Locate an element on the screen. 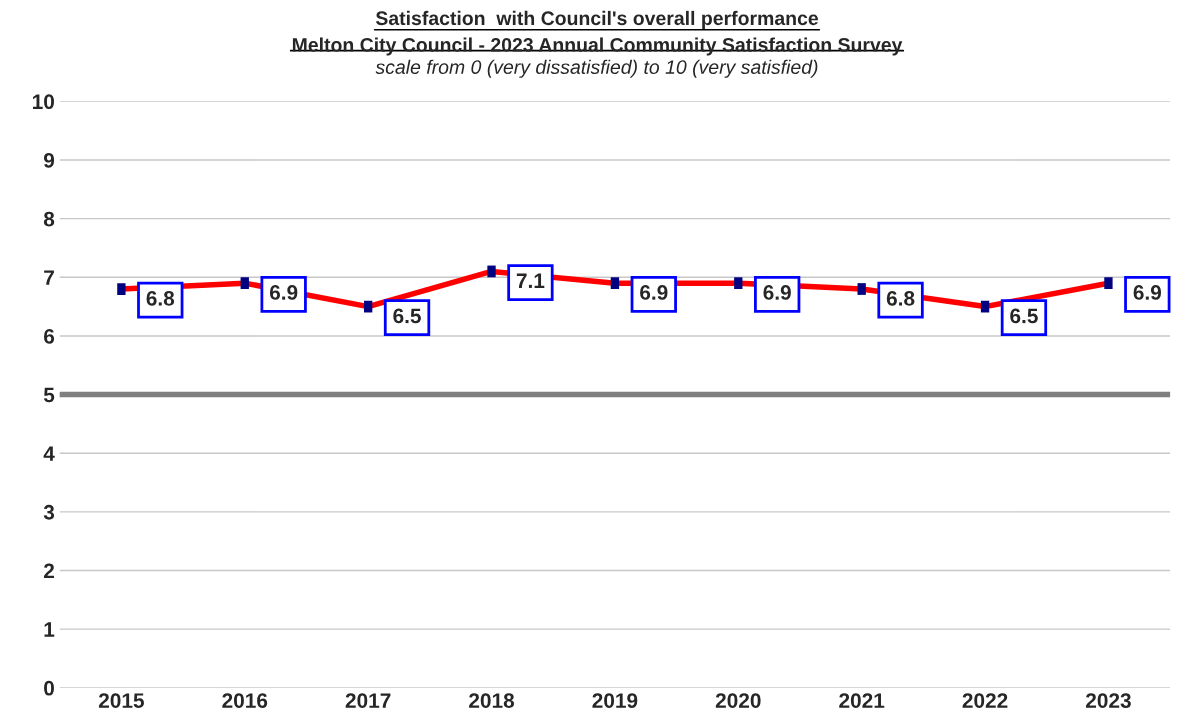 Image resolution: width=1194 pixels, height=724 pixels. y-tick-label: 1 is located at coordinates (49, 629).